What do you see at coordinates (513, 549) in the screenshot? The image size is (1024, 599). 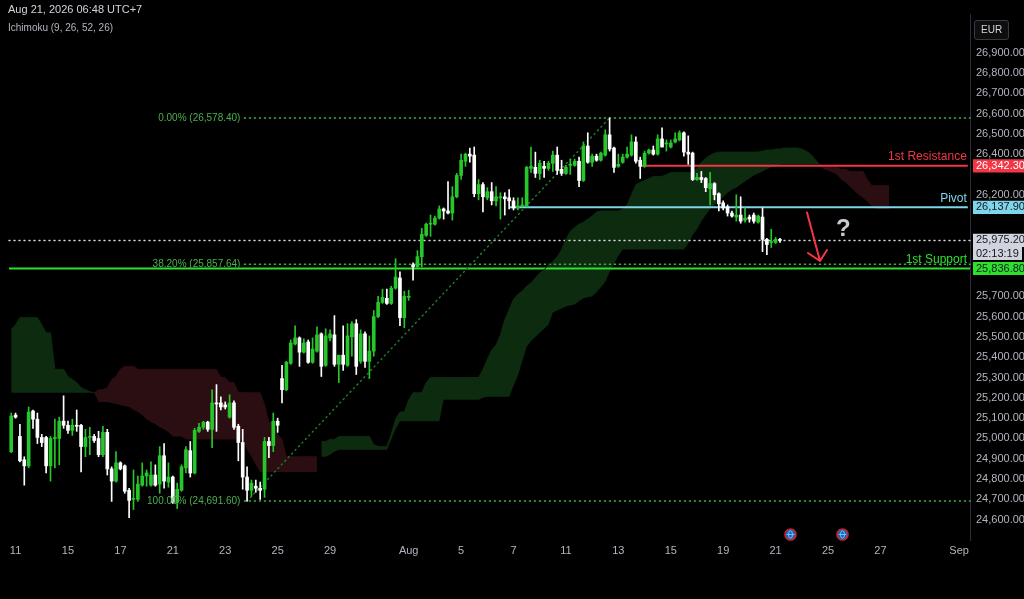 I see `x-tick-label: 7` at bounding box center [513, 549].